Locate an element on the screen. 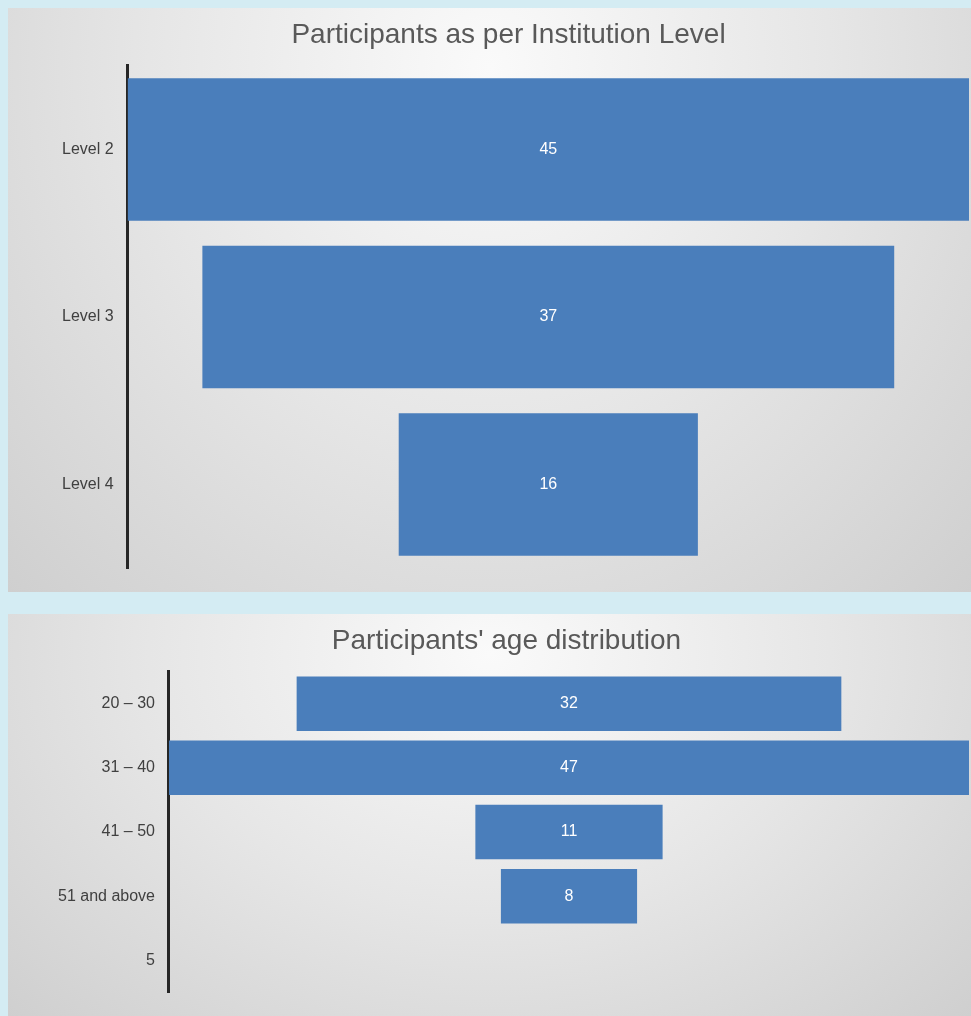 The height and width of the screenshot is (1016, 971). category-label: 31 – 40 is located at coordinates (128, 767).